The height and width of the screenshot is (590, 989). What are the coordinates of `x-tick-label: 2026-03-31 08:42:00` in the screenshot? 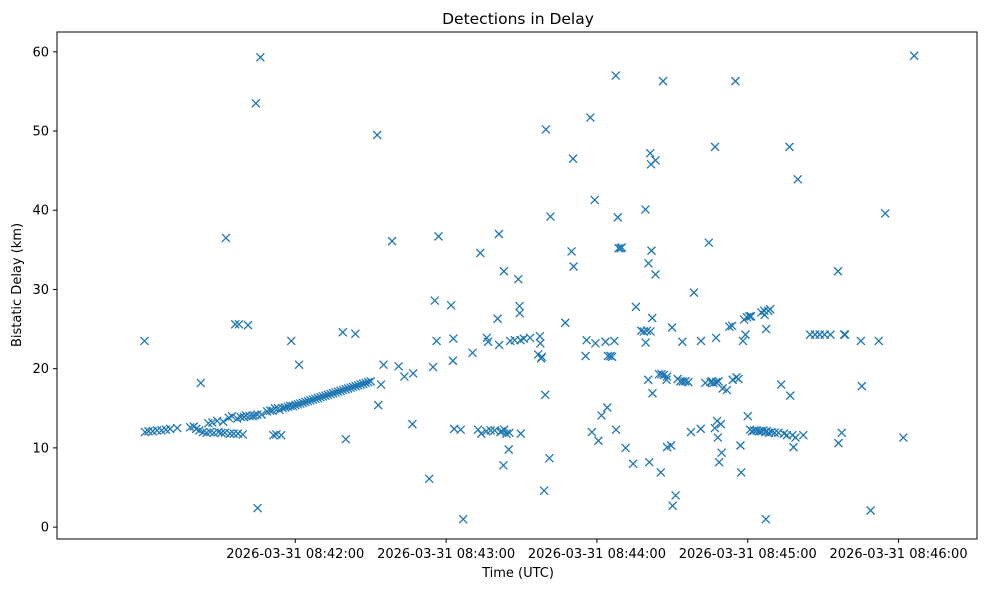 It's located at (295, 554).